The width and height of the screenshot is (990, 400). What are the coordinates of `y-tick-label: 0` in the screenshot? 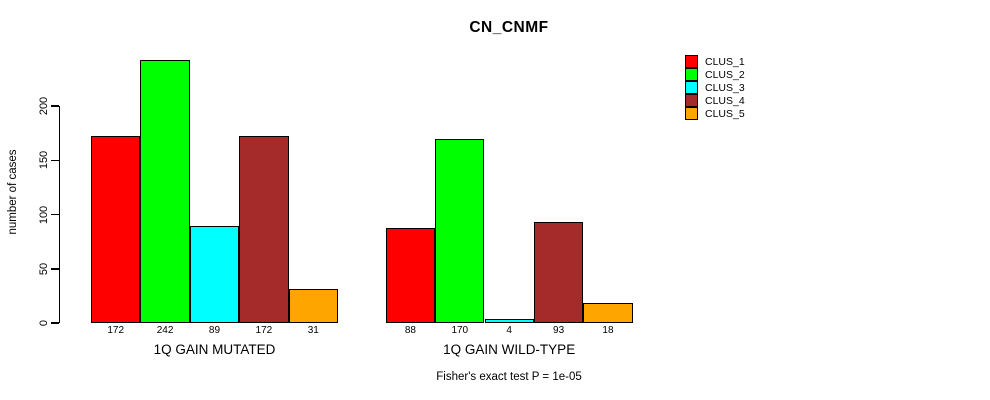 It's located at (44, 323).